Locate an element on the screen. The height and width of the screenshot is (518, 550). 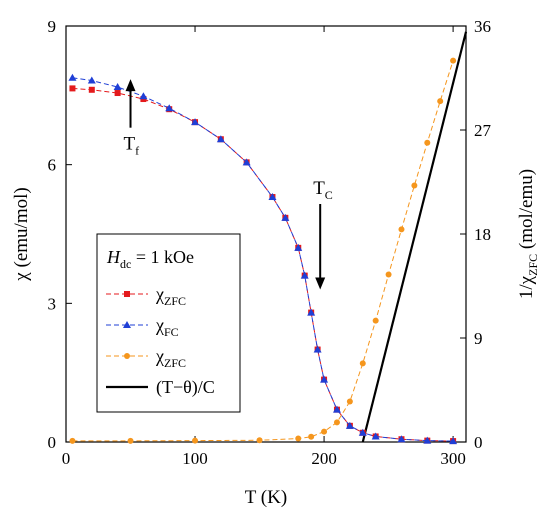
y-axis-left-label: χ (emu/mol) is located at coordinates (21, 234).